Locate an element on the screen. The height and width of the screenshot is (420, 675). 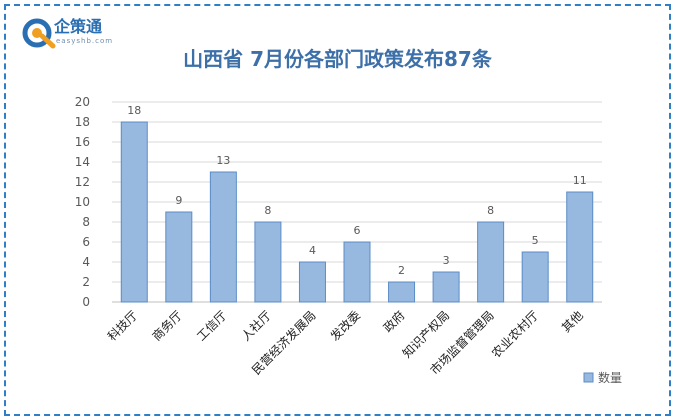
y-tick-label: 20 is located at coordinates (82, 102).